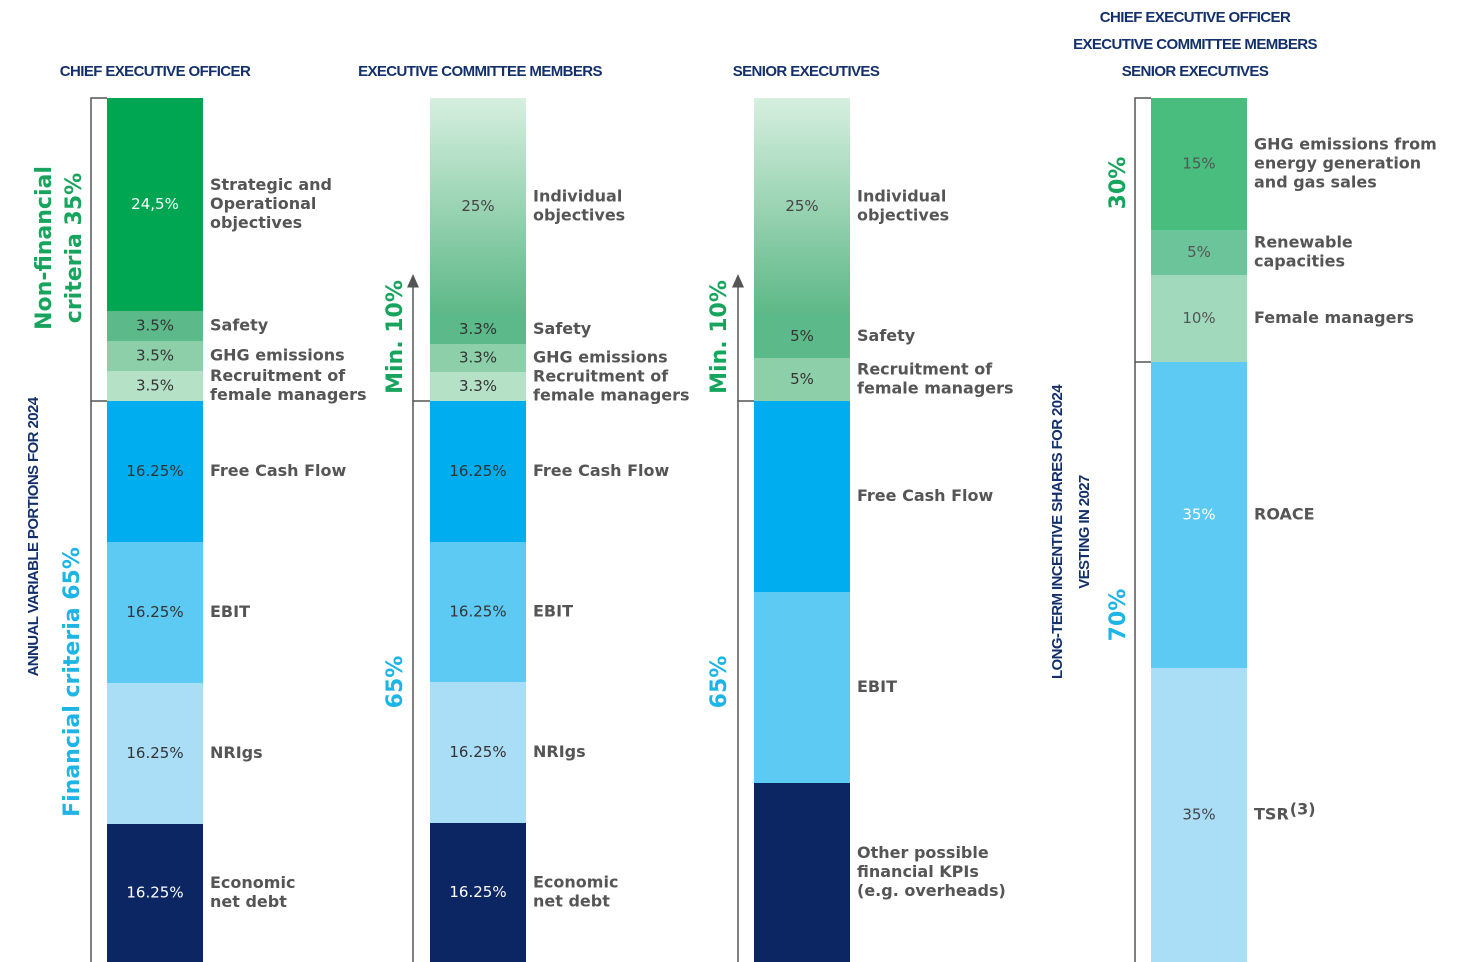 The height and width of the screenshot is (962, 1459). Describe the element at coordinates (263, 203) in the screenshot. I see `segment-description: Operational` at that location.